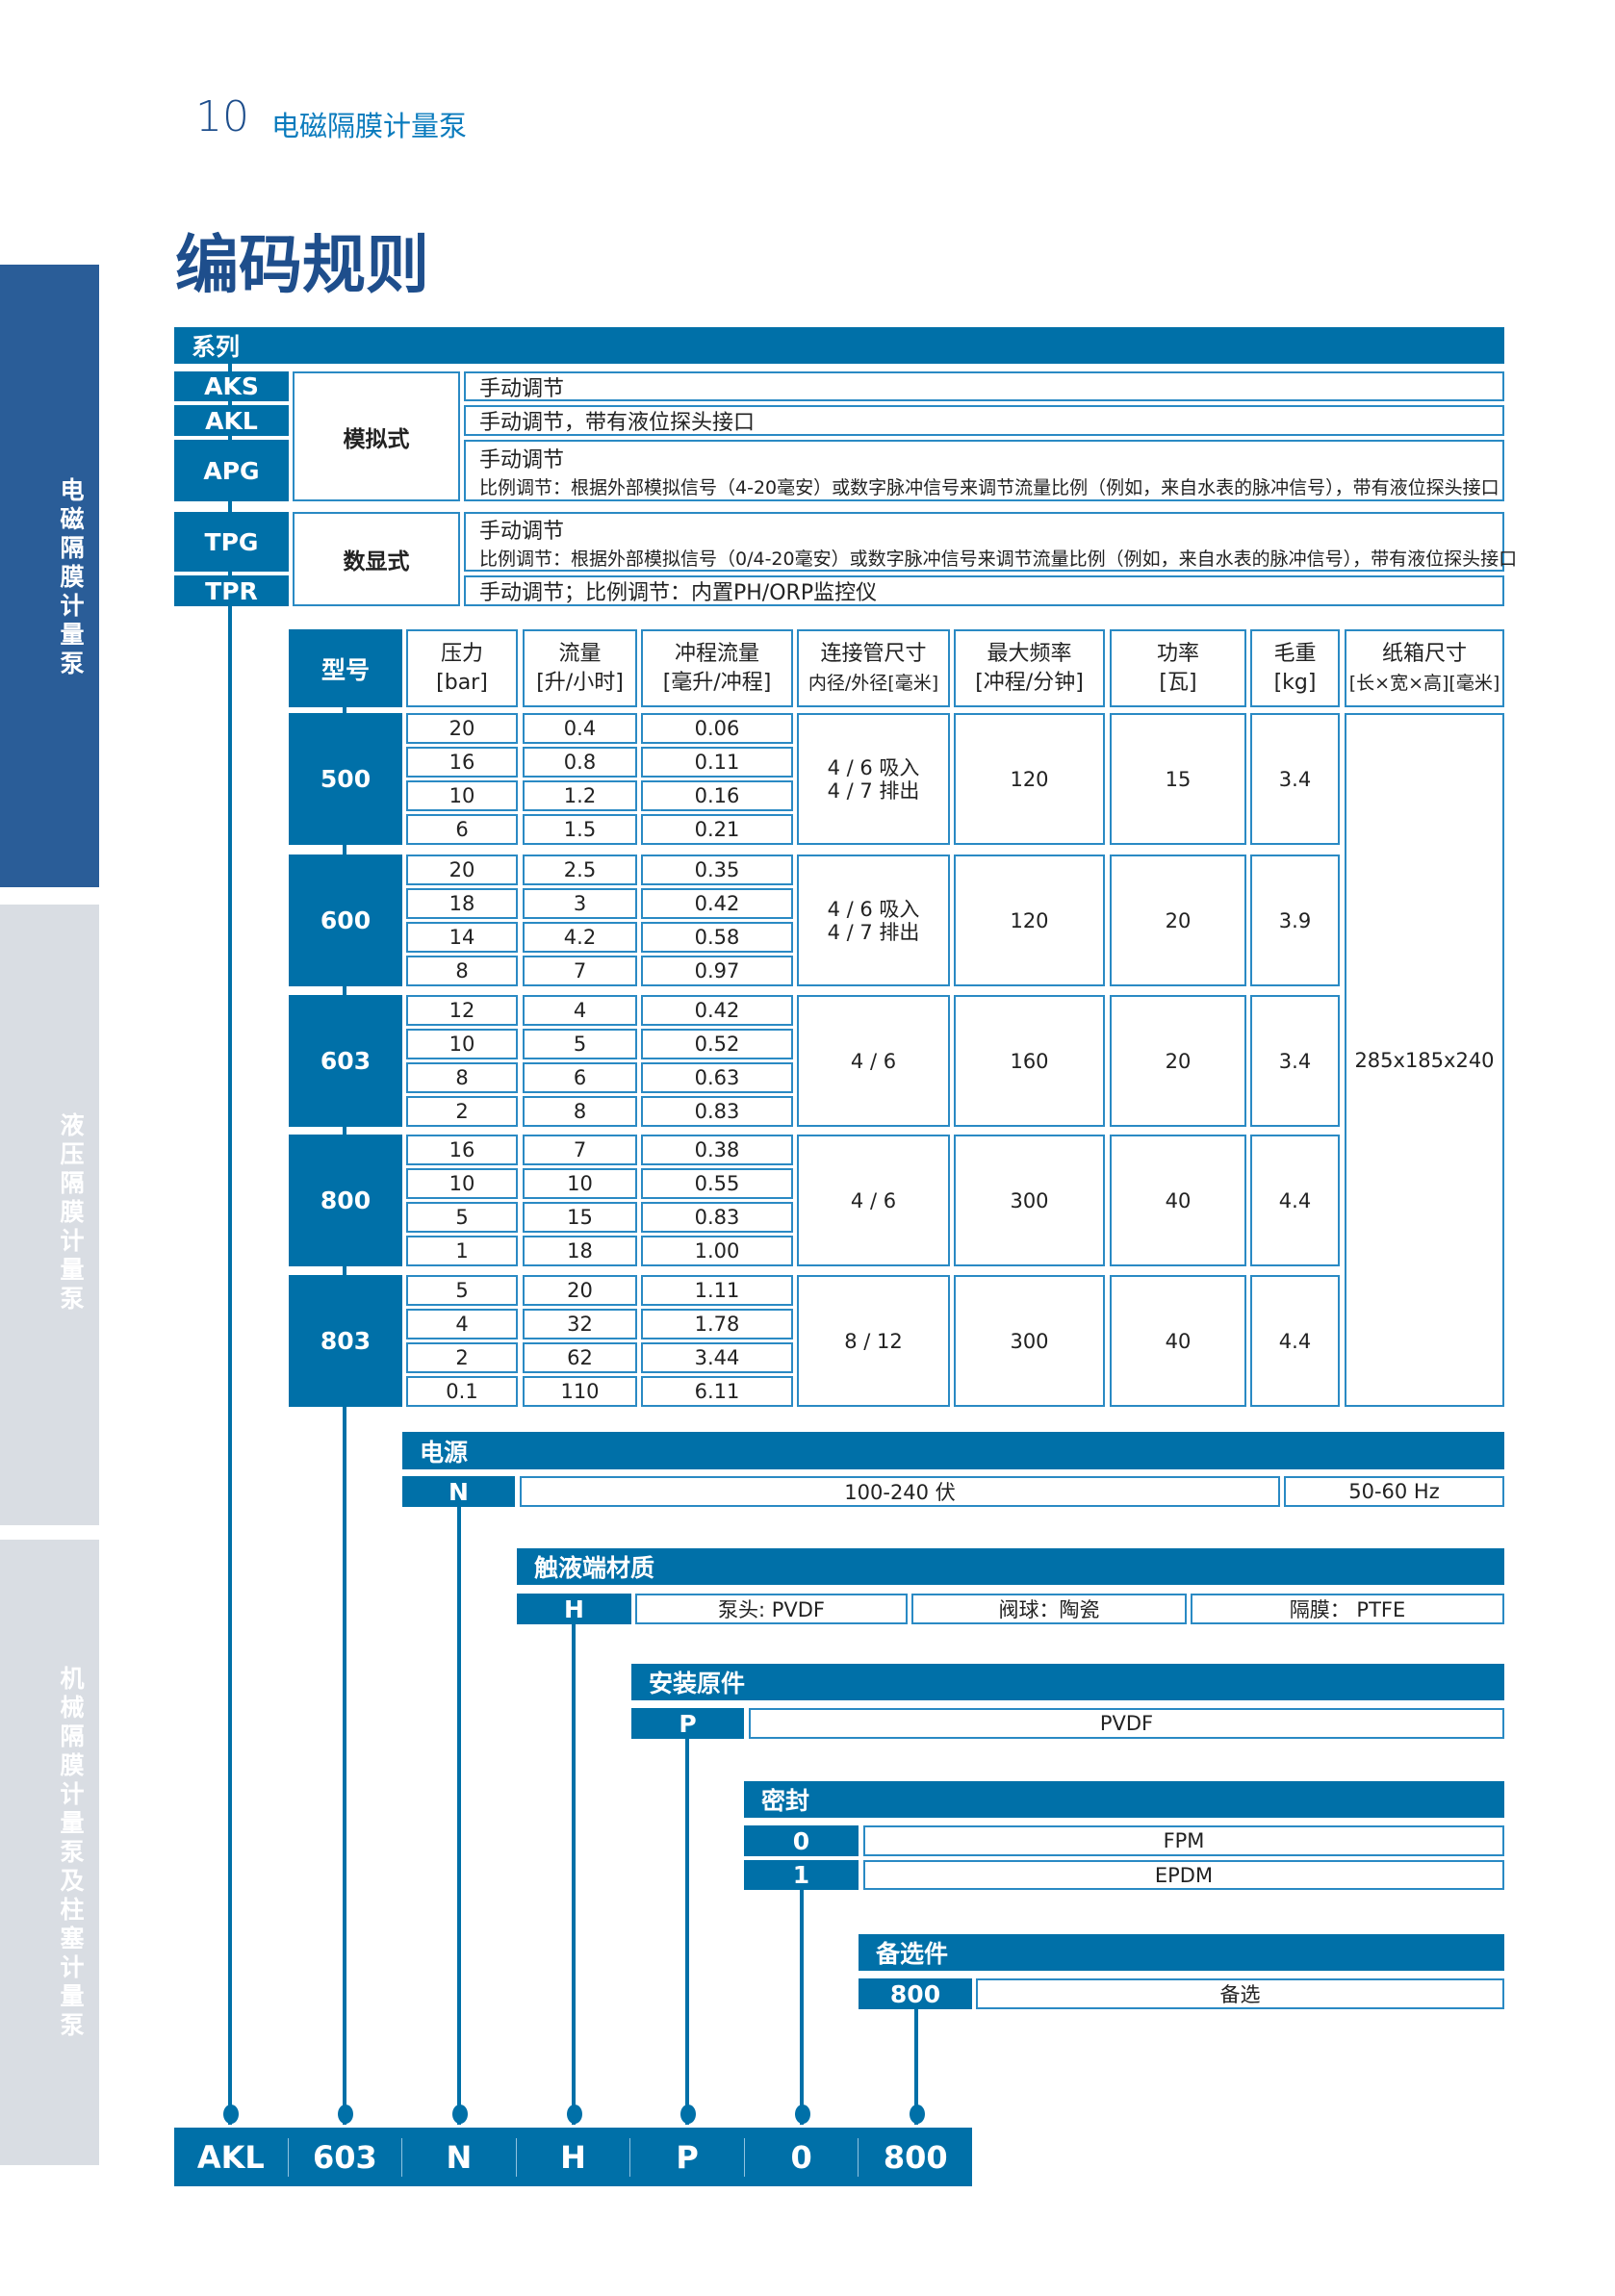 Image resolution: width=1615 pixels, height=2296 pixels. I want to click on model-code: 803, so click(346, 1341).